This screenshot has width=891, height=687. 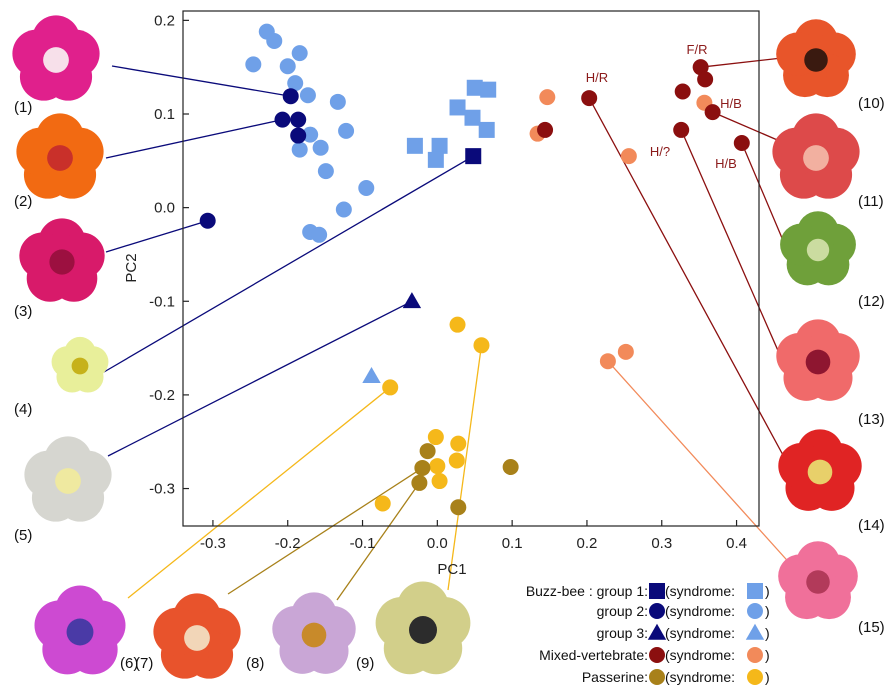 I want to click on flower-number: (10), so click(x=871, y=103).